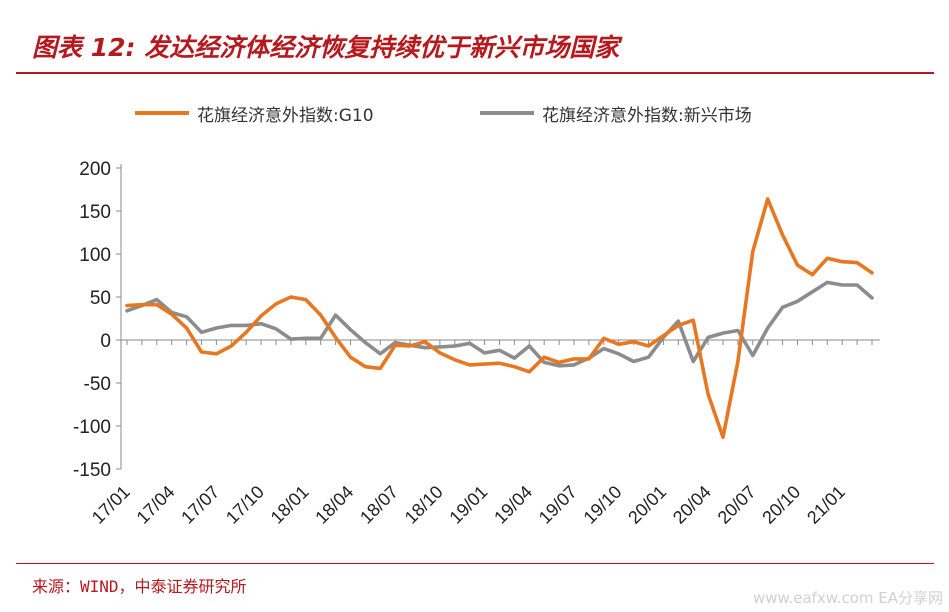 Image resolution: width=949 pixels, height=612 pixels. Describe the element at coordinates (111, 505) in the screenshot. I see `x-tick-label: 17/01` at that location.